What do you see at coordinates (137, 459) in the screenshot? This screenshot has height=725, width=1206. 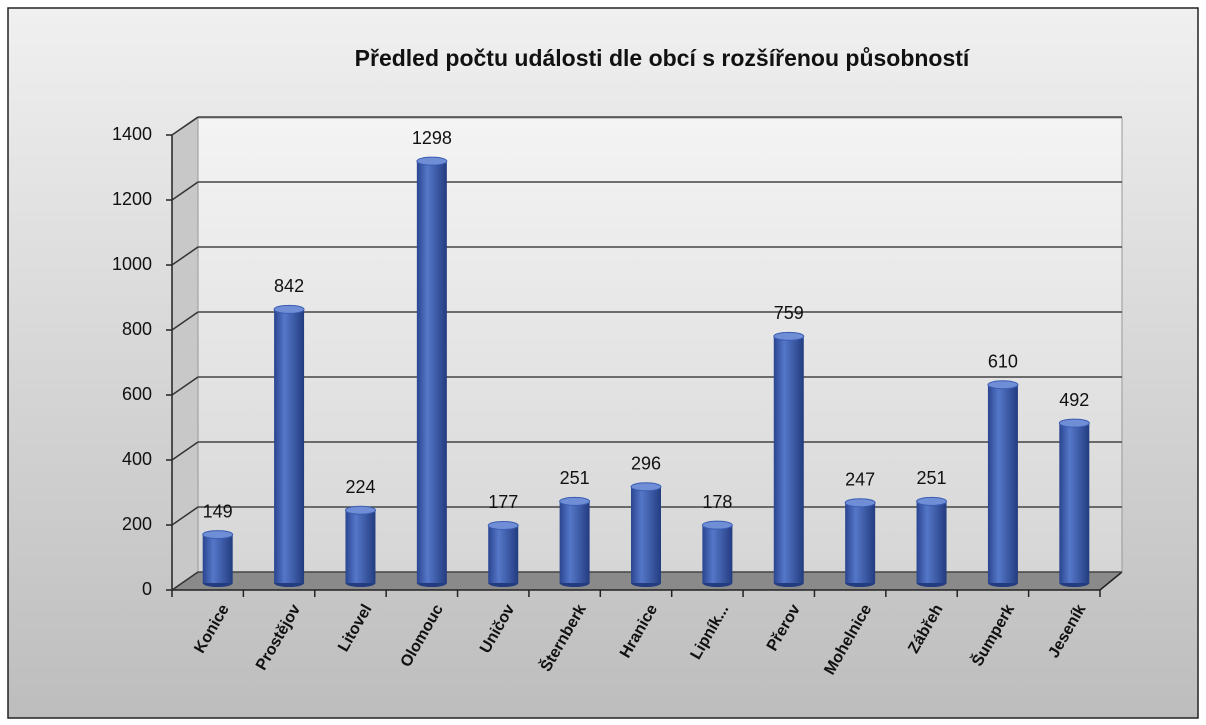 I see `y-tick-label: 400` at bounding box center [137, 459].